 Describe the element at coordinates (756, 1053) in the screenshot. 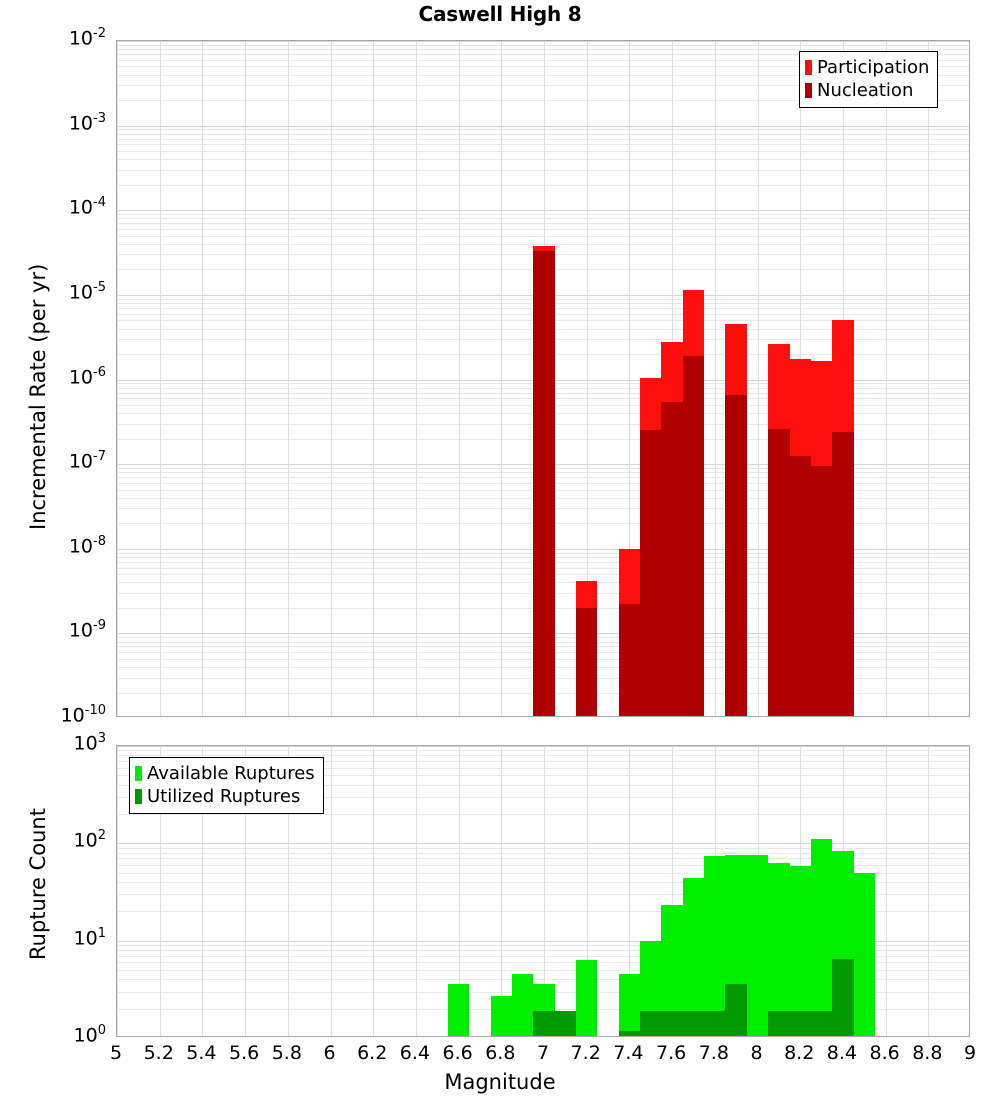

I see `x-axis-tick-label: 8` at that location.